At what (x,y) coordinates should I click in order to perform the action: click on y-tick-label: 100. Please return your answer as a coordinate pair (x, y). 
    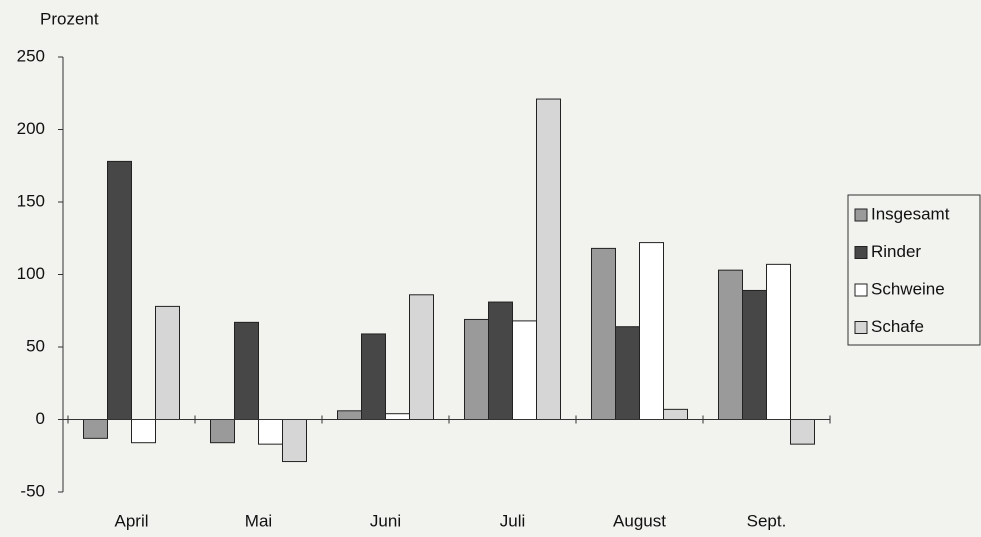
    Looking at the image, I should click on (31, 273).